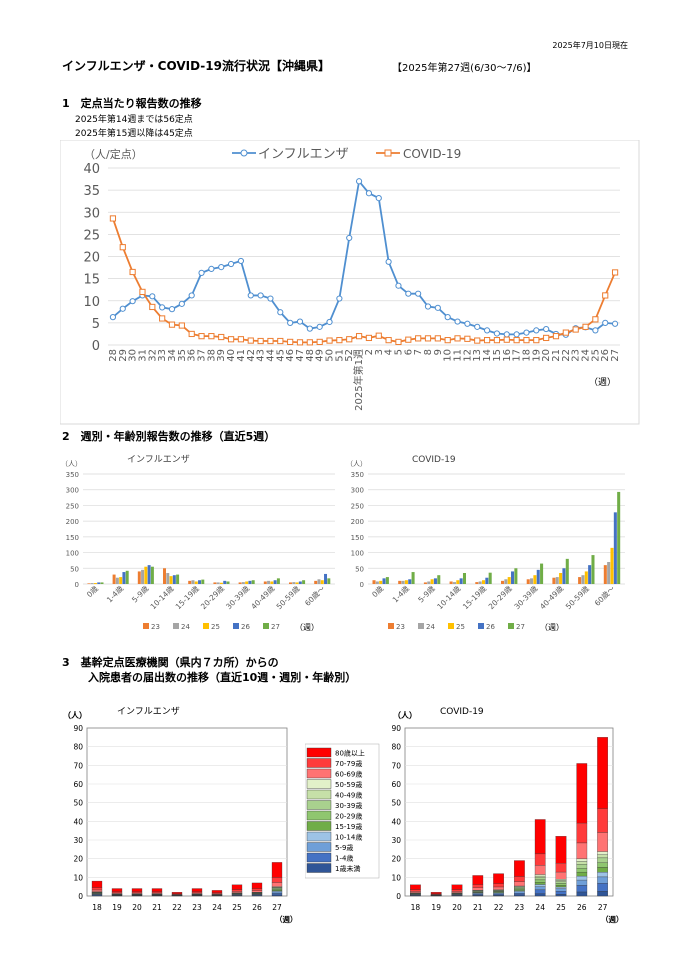 The image size is (680, 967). What do you see at coordinates (74, 569) in the screenshot?
I see `y-tick-label: 50` at bounding box center [74, 569].